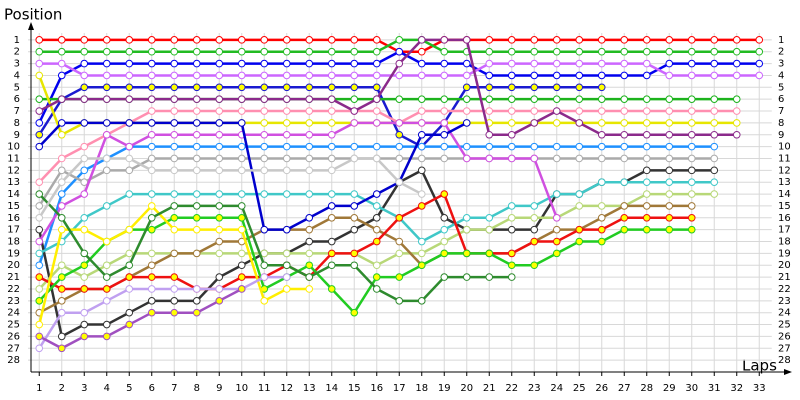  Describe the element at coordinates (781, 75) in the screenshot. I see `y-tick-label-right: 4` at that location.